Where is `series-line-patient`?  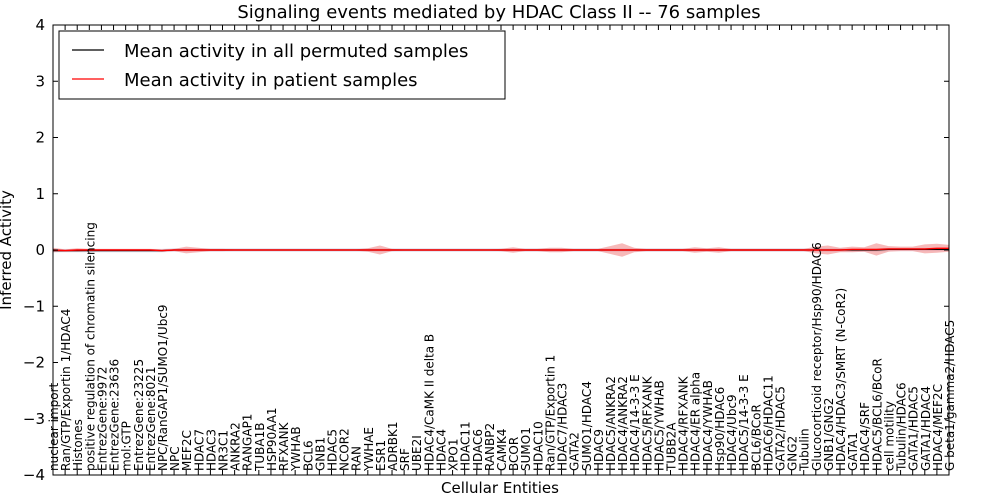
series-line-patient is located at coordinates (500, 249).